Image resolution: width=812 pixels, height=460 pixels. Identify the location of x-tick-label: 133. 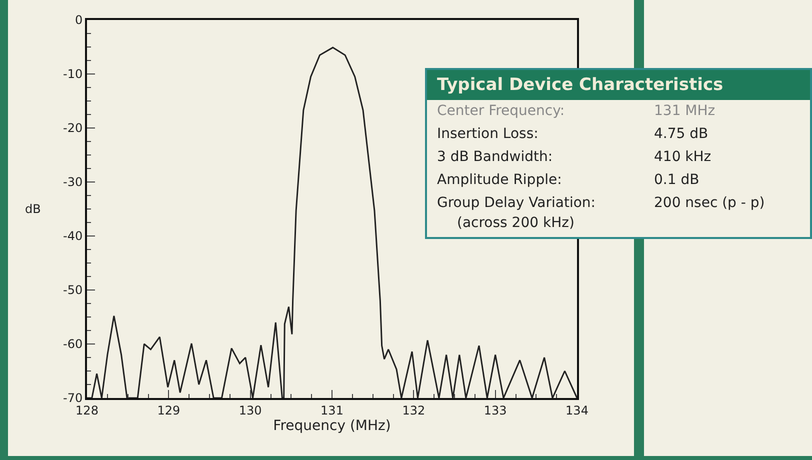
(495, 410).